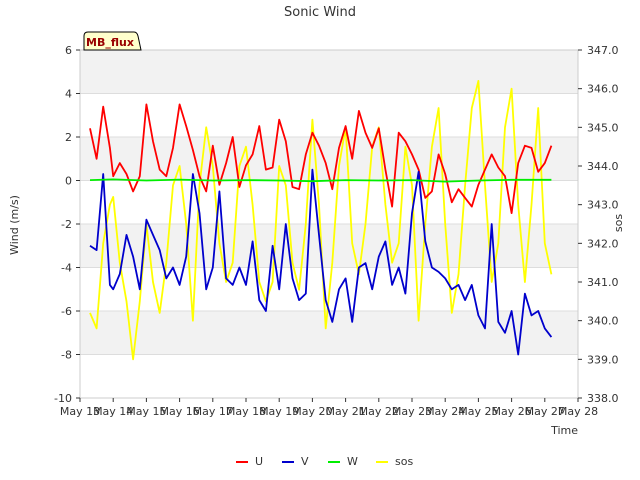 This screenshot has width=640, height=480. What do you see at coordinates (68, 50) in the screenshot?
I see `y-tick-label: 6` at bounding box center [68, 50].